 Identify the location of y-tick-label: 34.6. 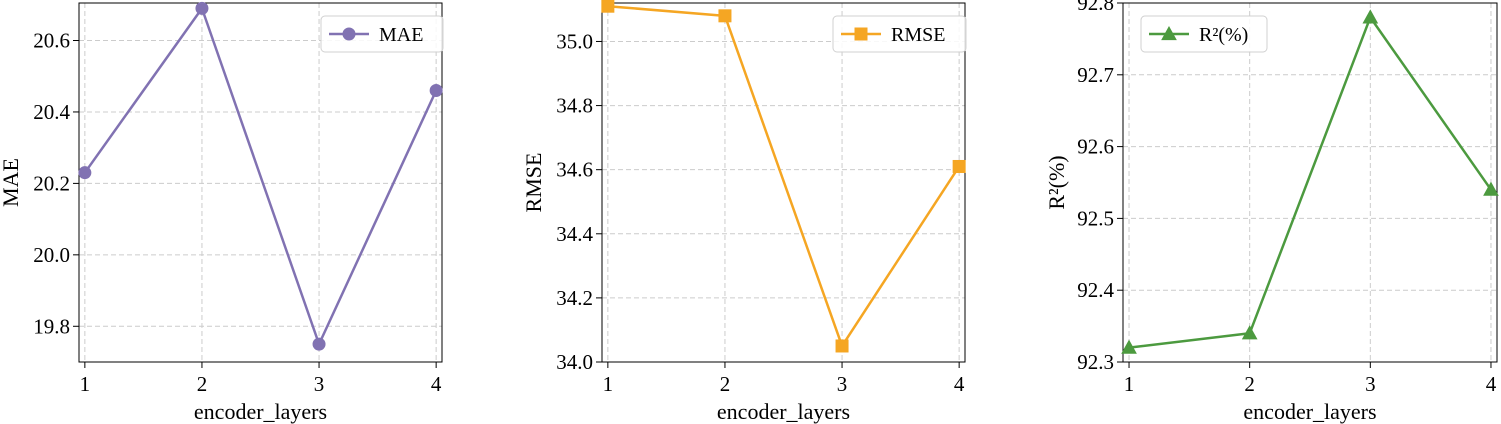
(574, 170).